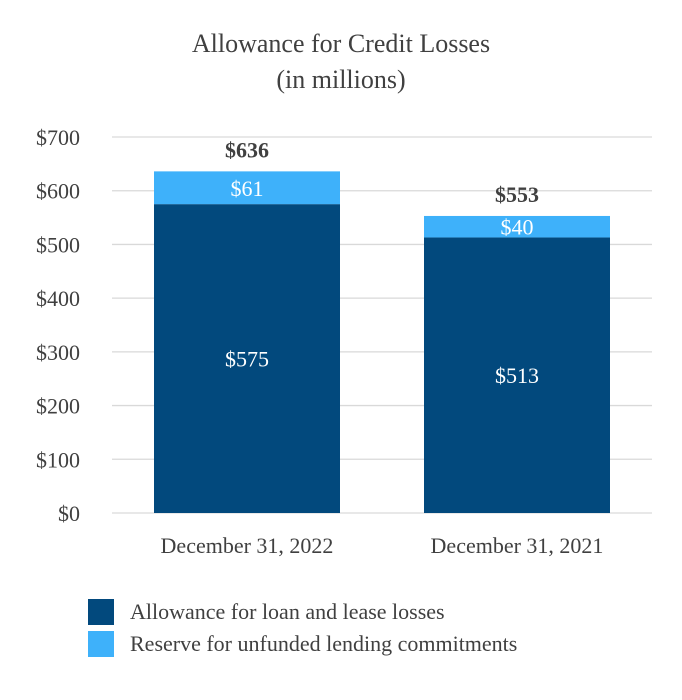 The width and height of the screenshot is (682, 700). I want to click on y-tick-label: $600, so click(58, 191).